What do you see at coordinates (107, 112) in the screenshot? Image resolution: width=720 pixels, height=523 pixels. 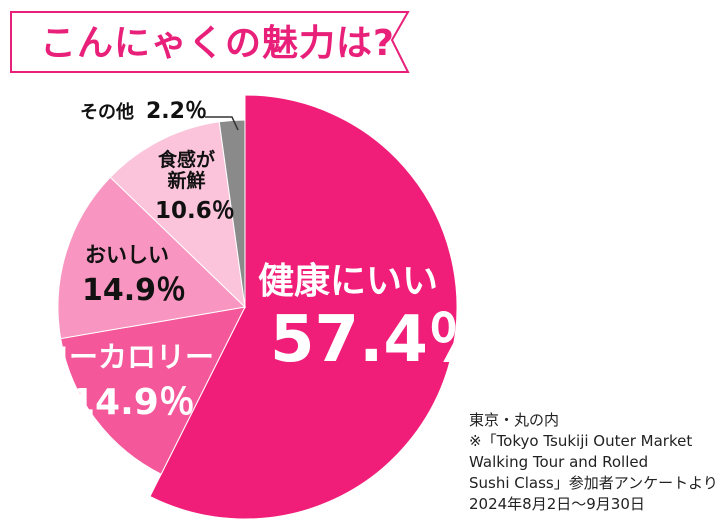 I see `label-other: その他` at bounding box center [107, 112].